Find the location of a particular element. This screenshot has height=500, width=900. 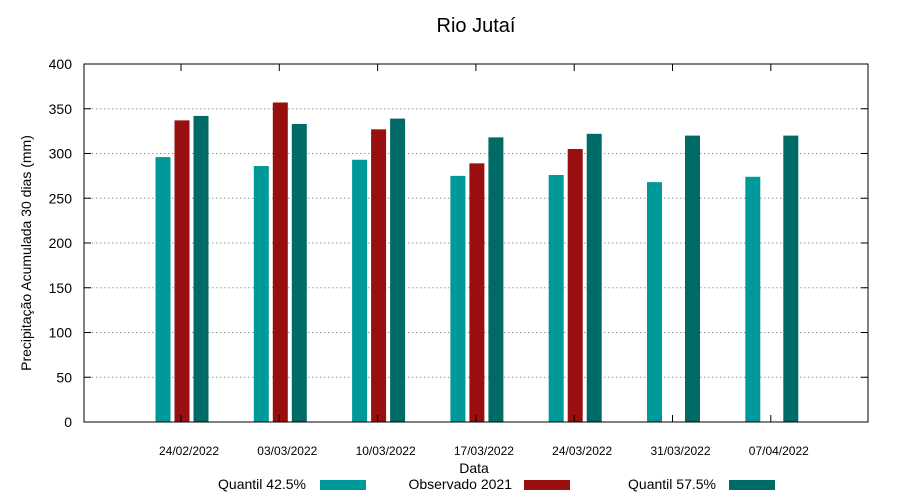

x-tick-label: 03/03/2022 is located at coordinates (287, 451).